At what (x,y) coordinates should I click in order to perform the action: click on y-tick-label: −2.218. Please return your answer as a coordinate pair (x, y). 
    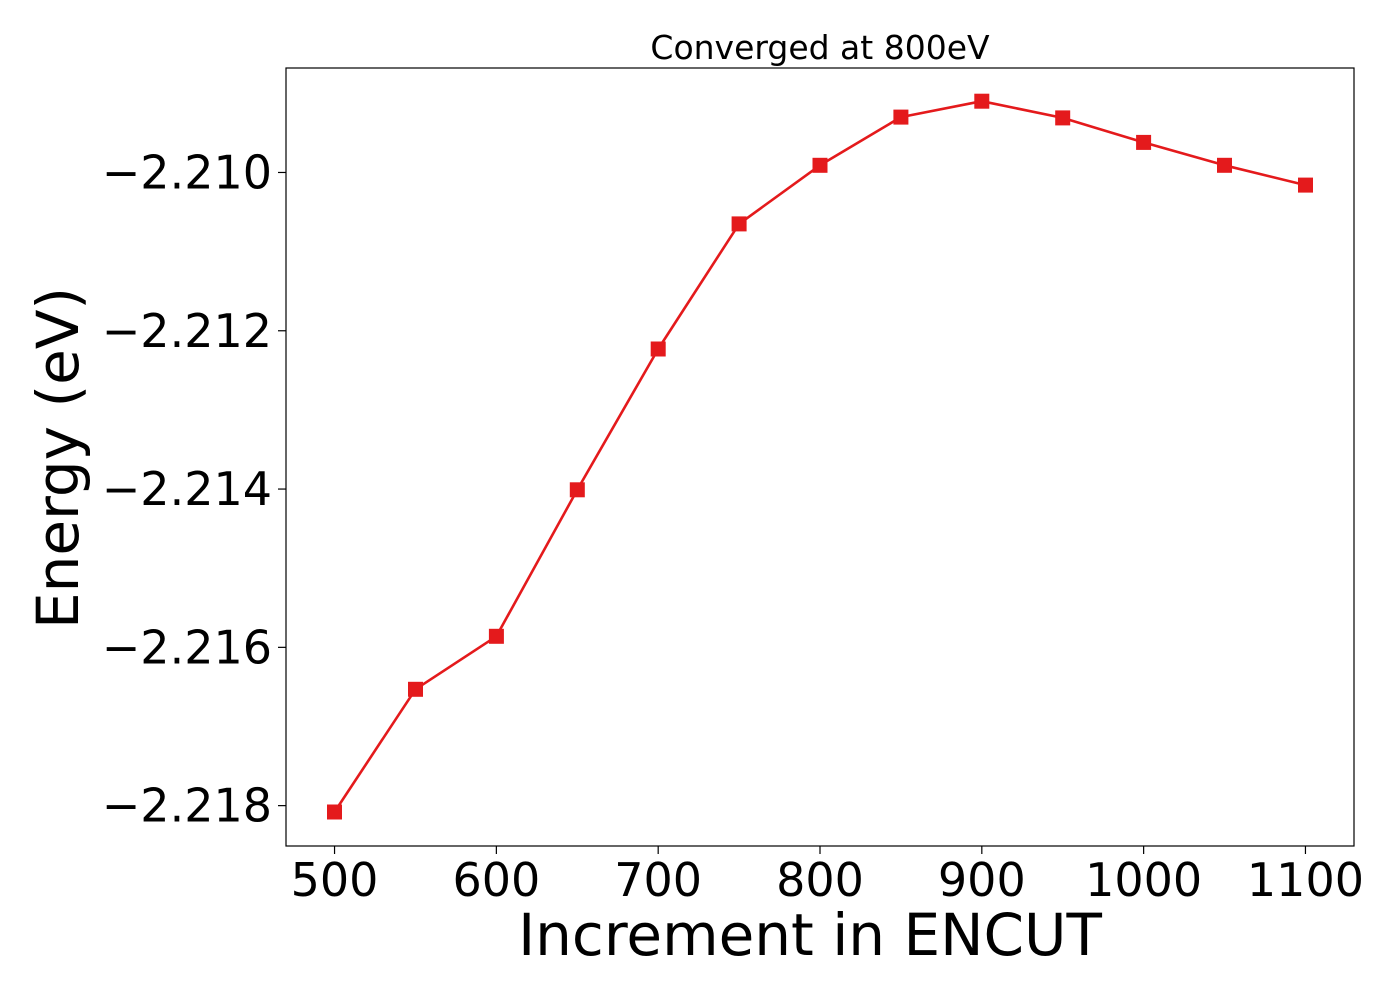
    Looking at the image, I should click on (187, 806).